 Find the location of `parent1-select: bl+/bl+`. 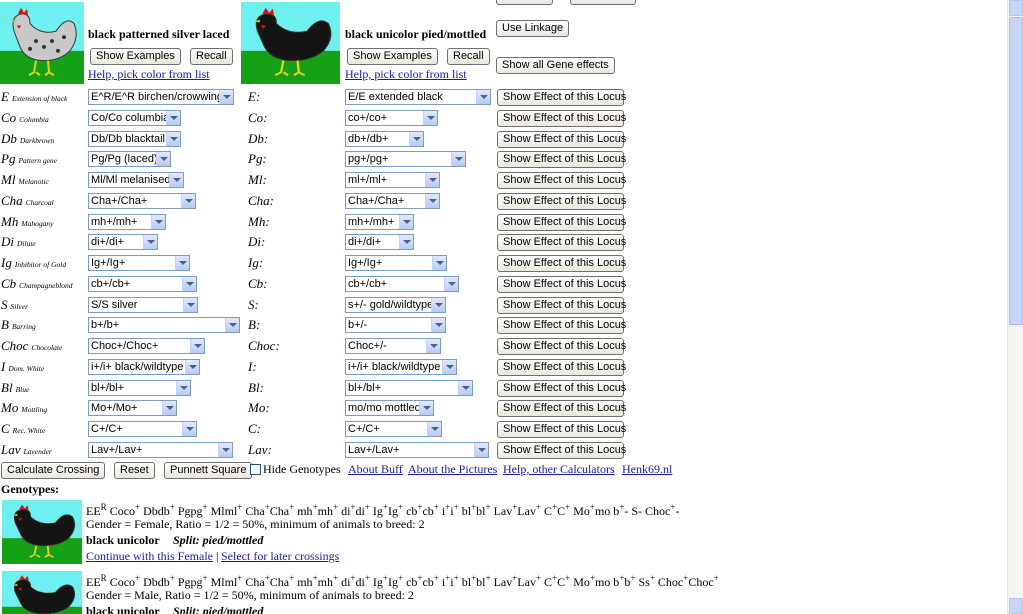

parent1-select: bl+/bl+ is located at coordinates (139, 387).